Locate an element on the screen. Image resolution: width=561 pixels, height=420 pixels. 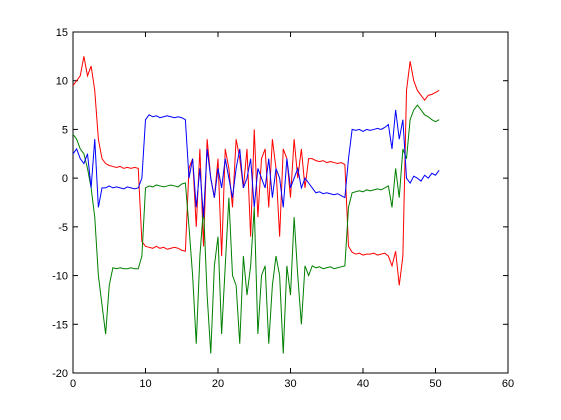
y-tick-label: 15 is located at coordinates (62, 33).